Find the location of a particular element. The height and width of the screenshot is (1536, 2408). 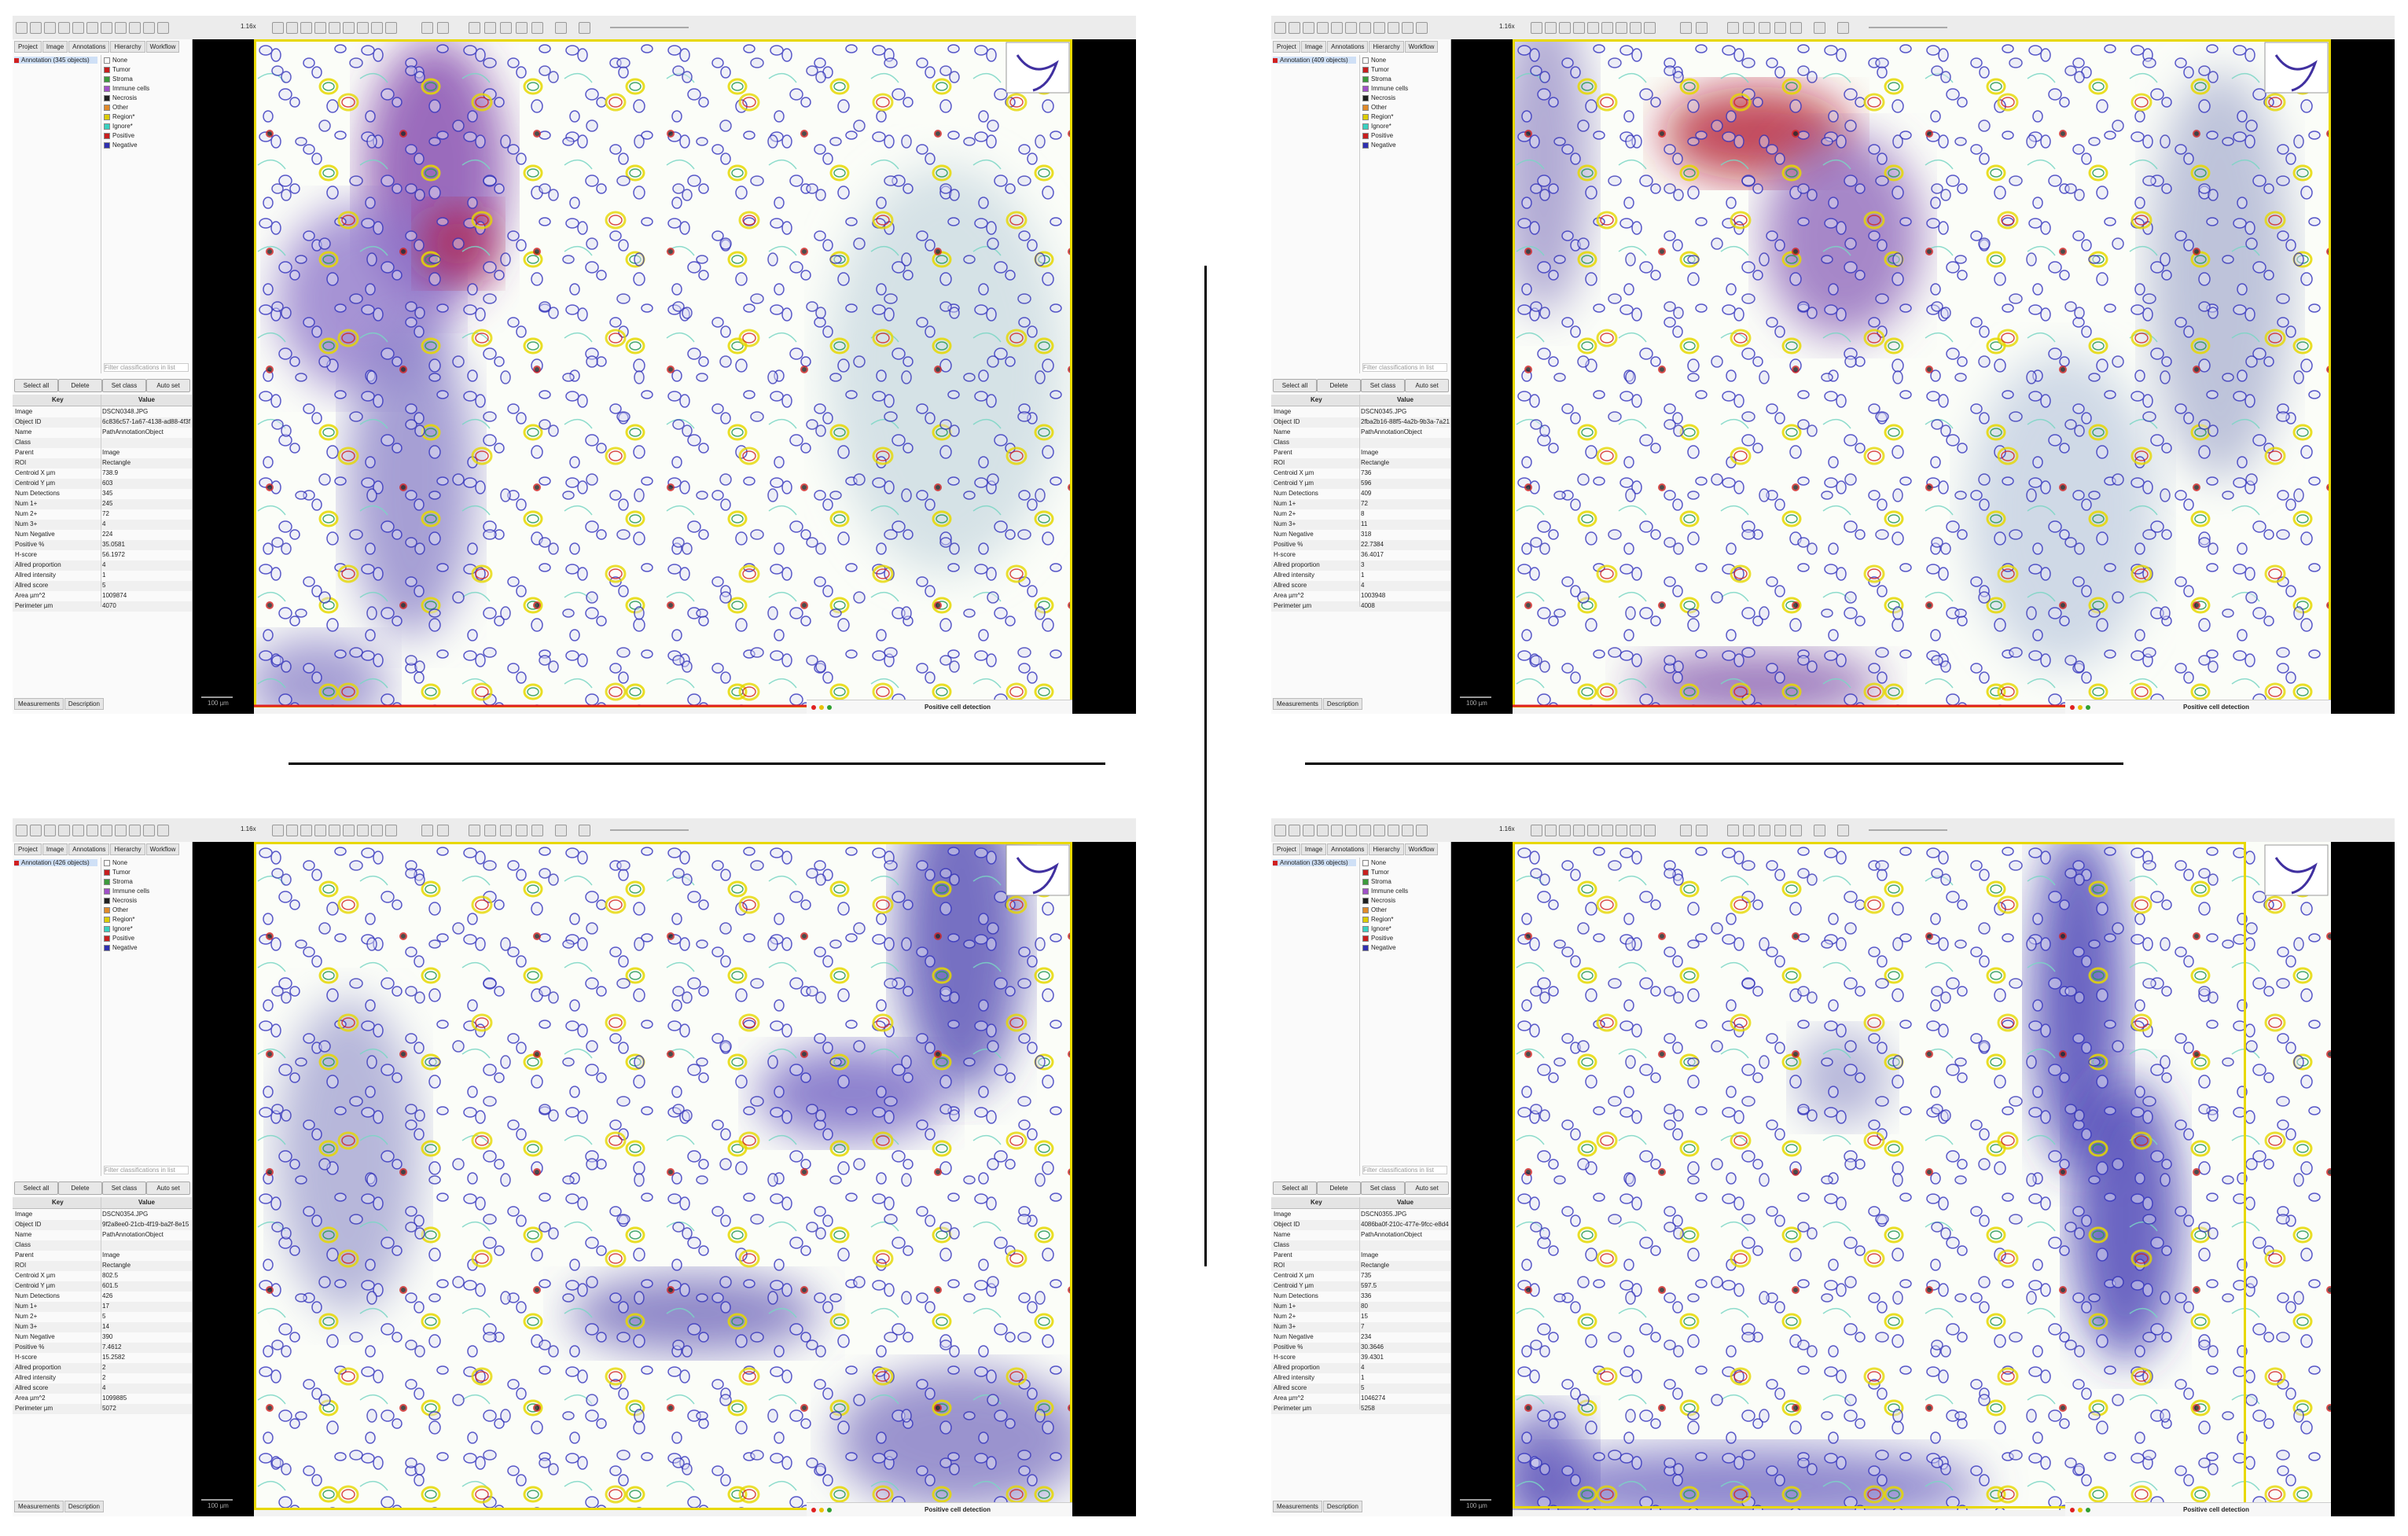

annotation-item: Annotation (426 objects) is located at coordinates (56, 862).